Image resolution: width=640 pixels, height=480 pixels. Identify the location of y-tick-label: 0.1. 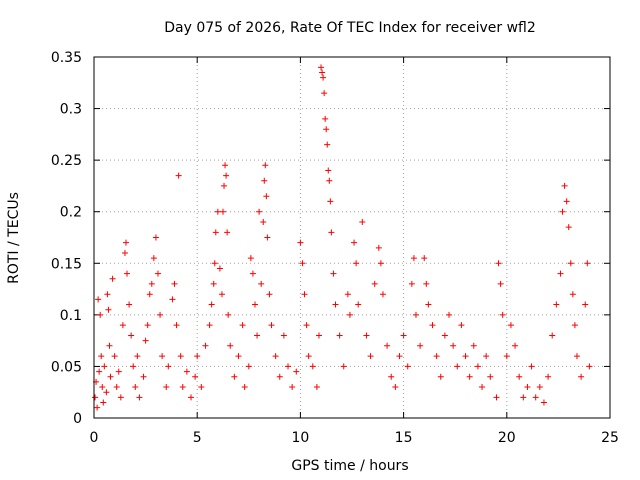
(71, 316).